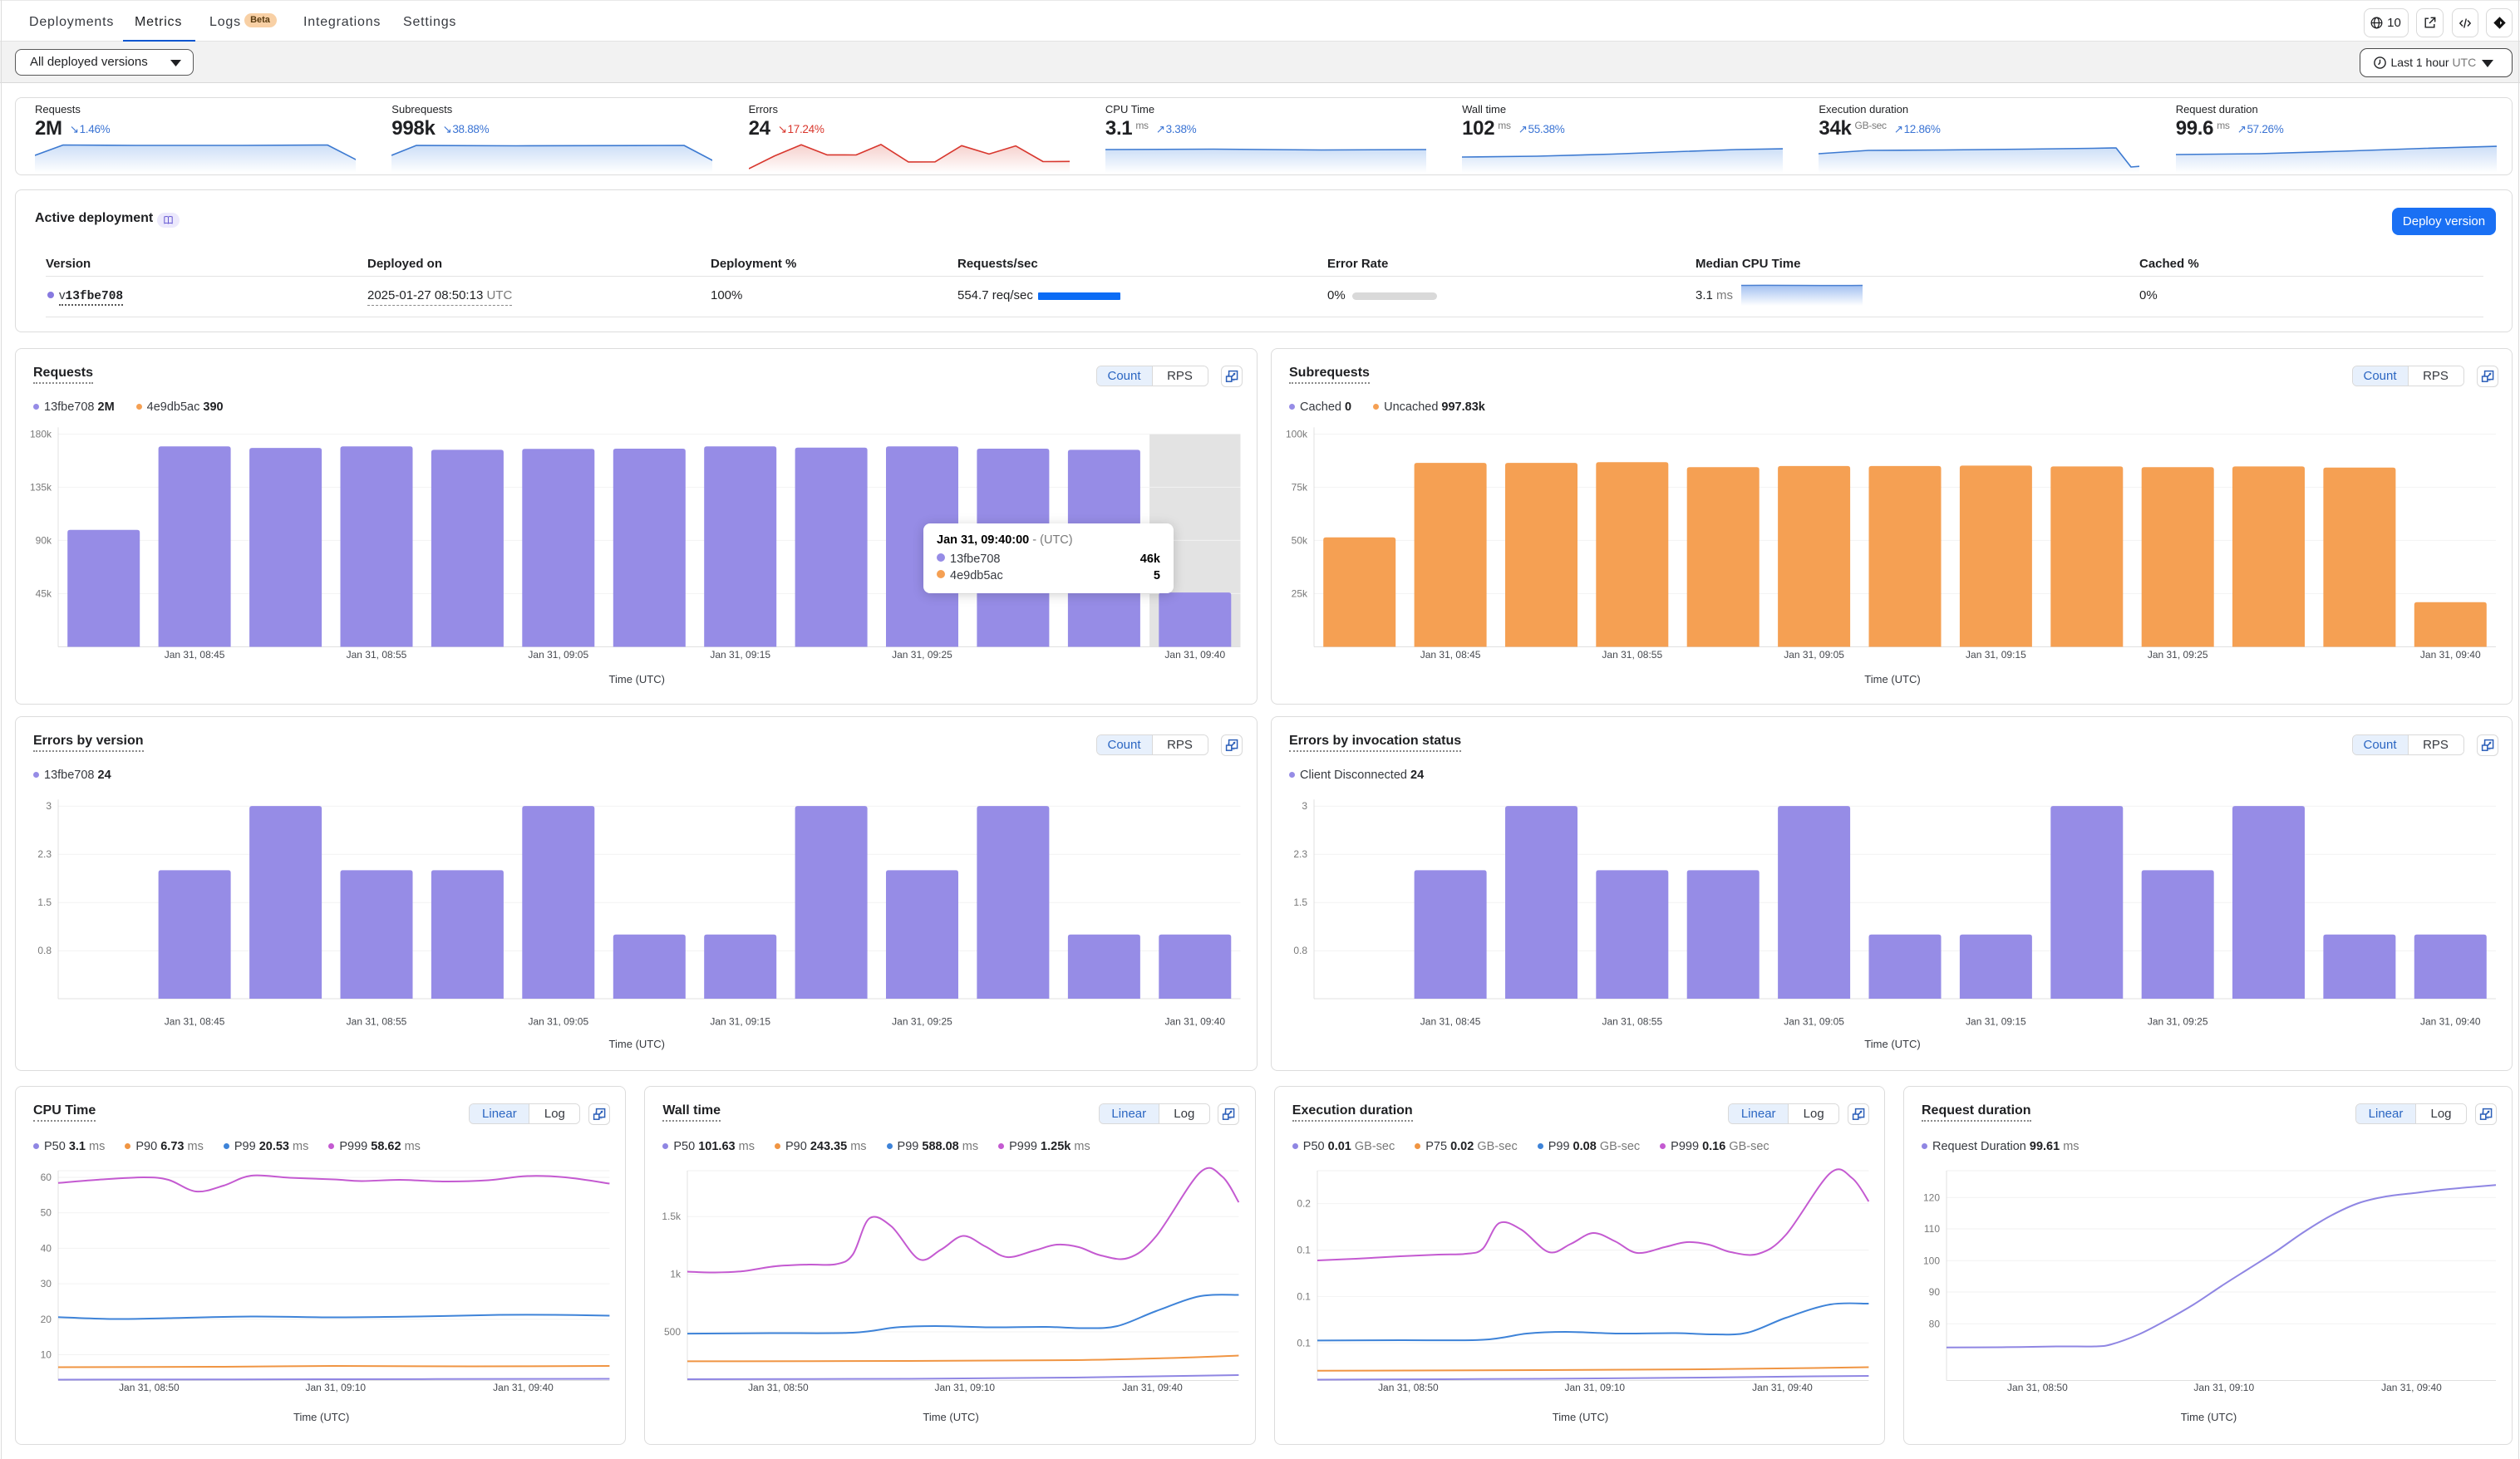  Describe the element at coordinates (46, 1212) in the screenshot. I see `svg-text: 50` at that location.